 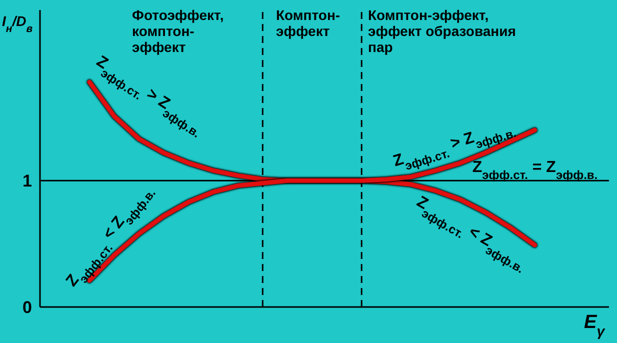 What do you see at coordinates (535, 170) in the screenshot?
I see `annotation: Z$_{эфф.ст.}$ = Z$_{эфф.в.}$` at bounding box center [535, 170].